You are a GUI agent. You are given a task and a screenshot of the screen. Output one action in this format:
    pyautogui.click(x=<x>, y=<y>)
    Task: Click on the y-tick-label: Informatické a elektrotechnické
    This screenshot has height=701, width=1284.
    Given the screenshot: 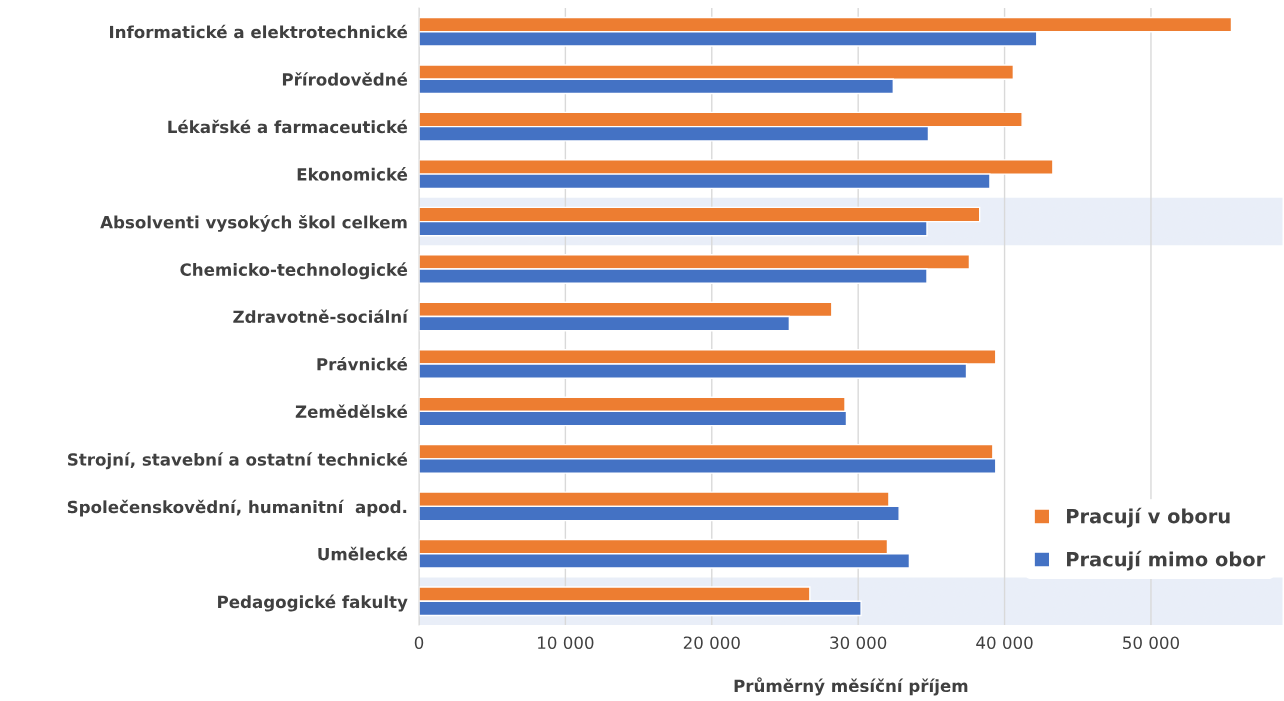 What is the action you would take?
    pyautogui.click(x=258, y=31)
    